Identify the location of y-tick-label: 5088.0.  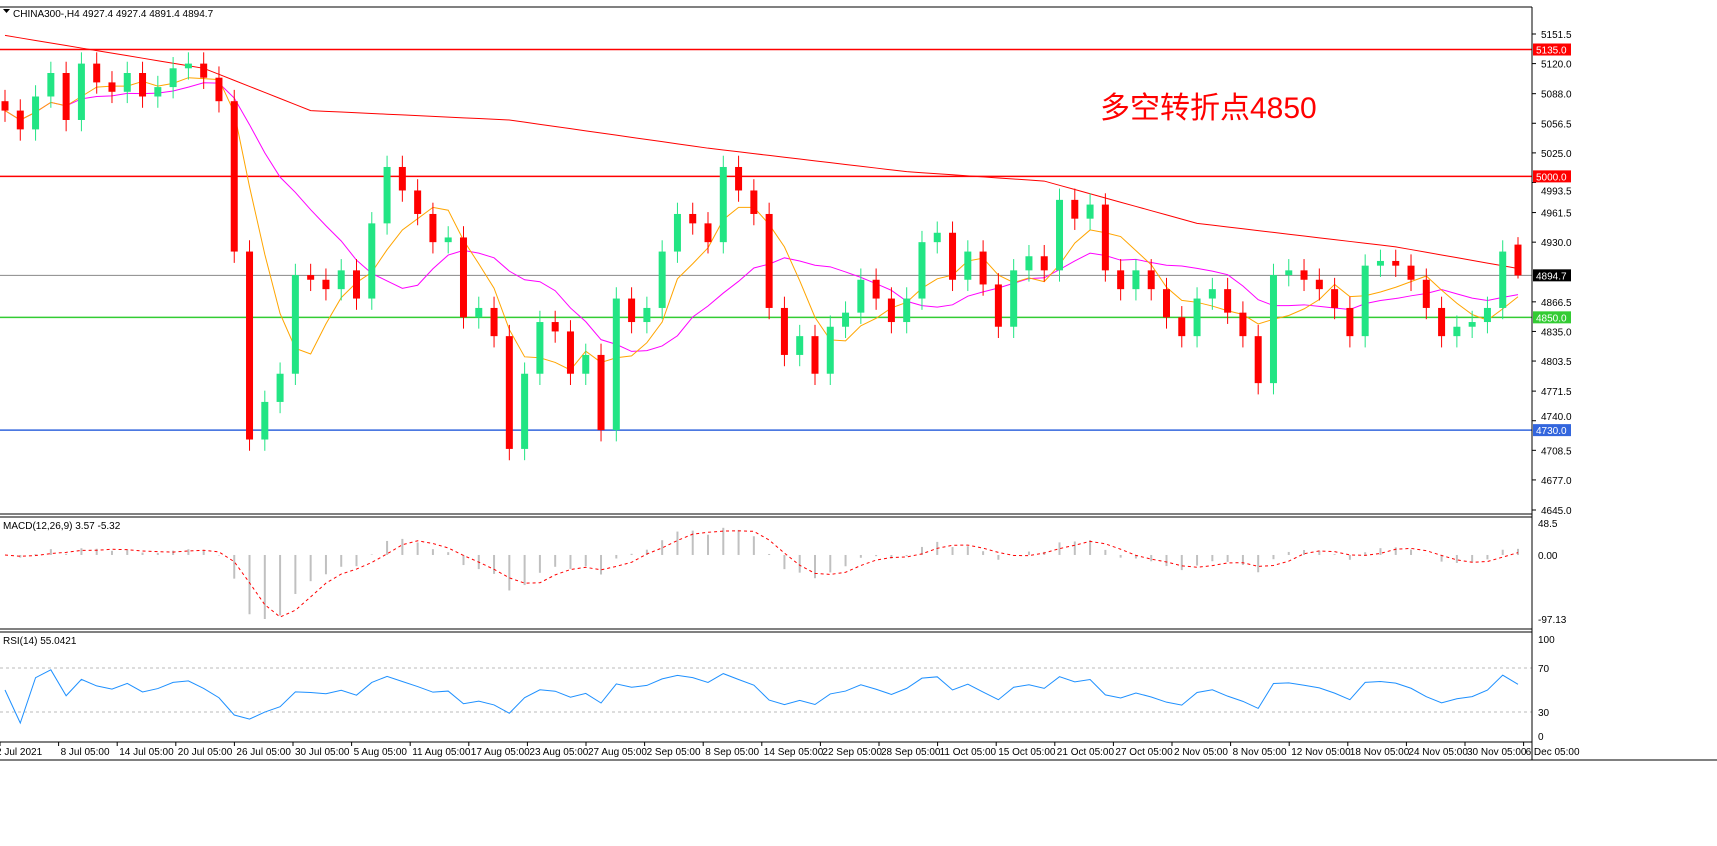
(1556, 95).